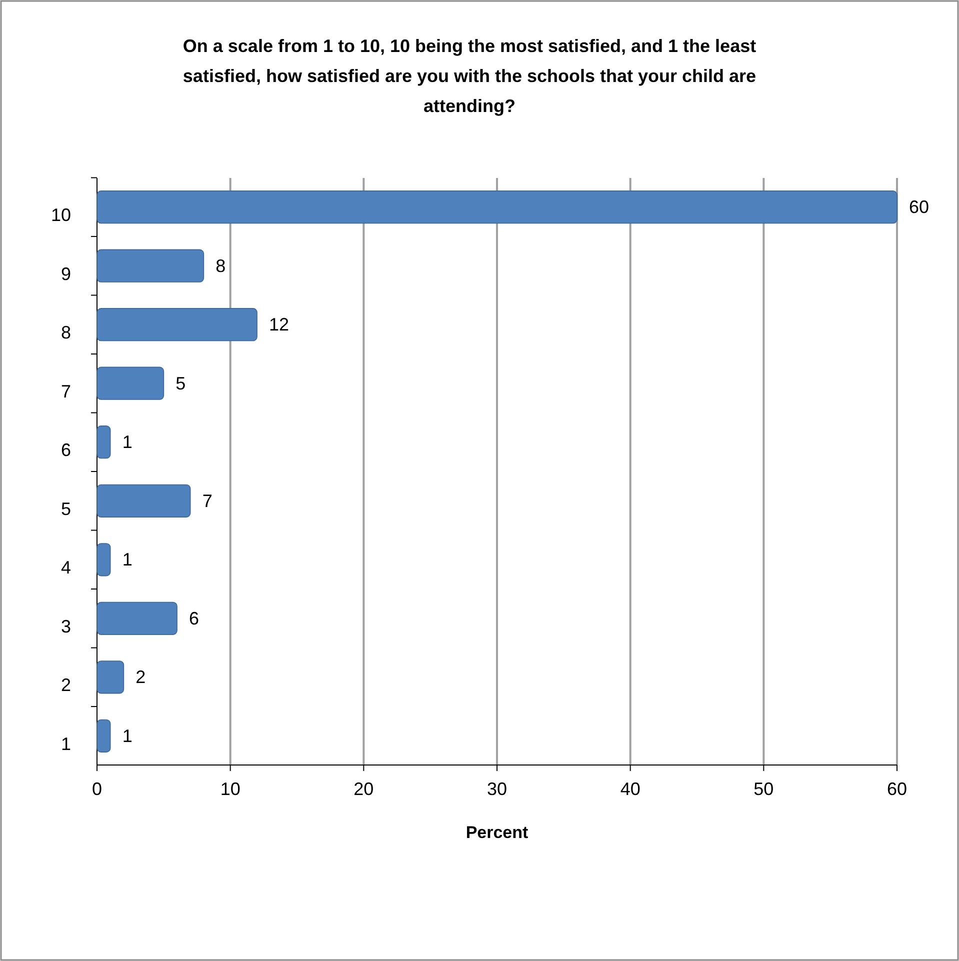 Image resolution: width=959 pixels, height=961 pixels. I want to click on data-label: 5, so click(181, 383).